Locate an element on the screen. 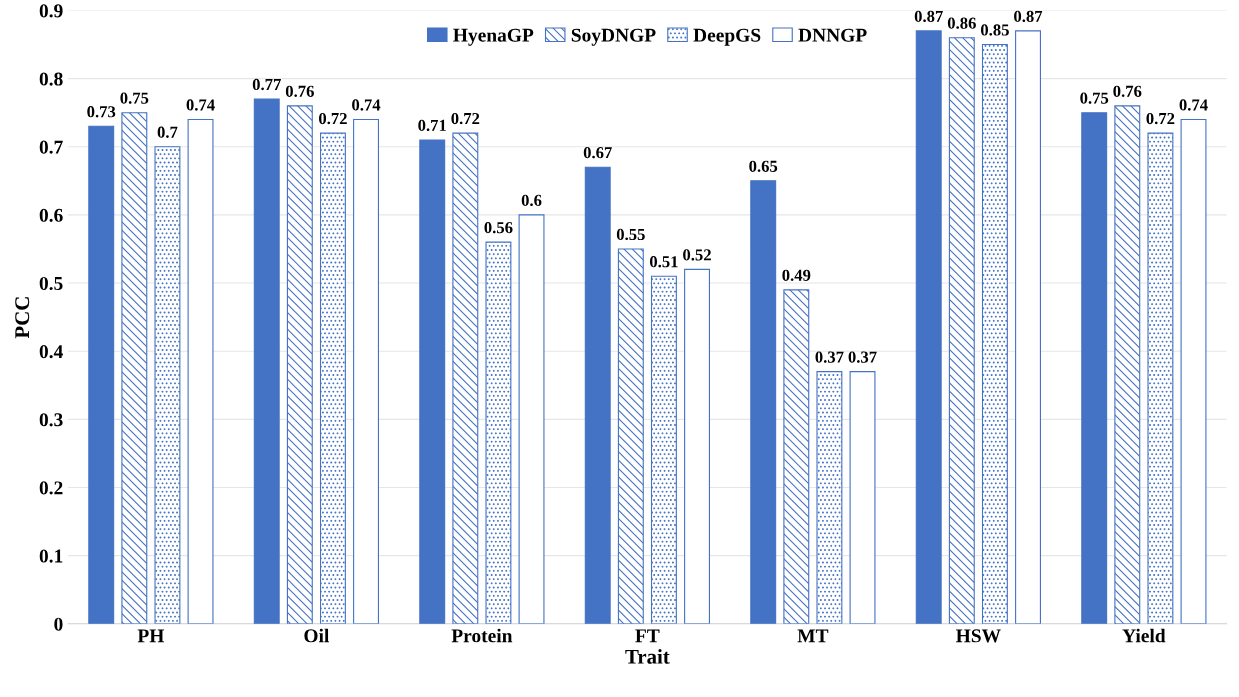 The width and height of the screenshot is (1239, 697). data-label: 0.73 is located at coordinates (101, 112).